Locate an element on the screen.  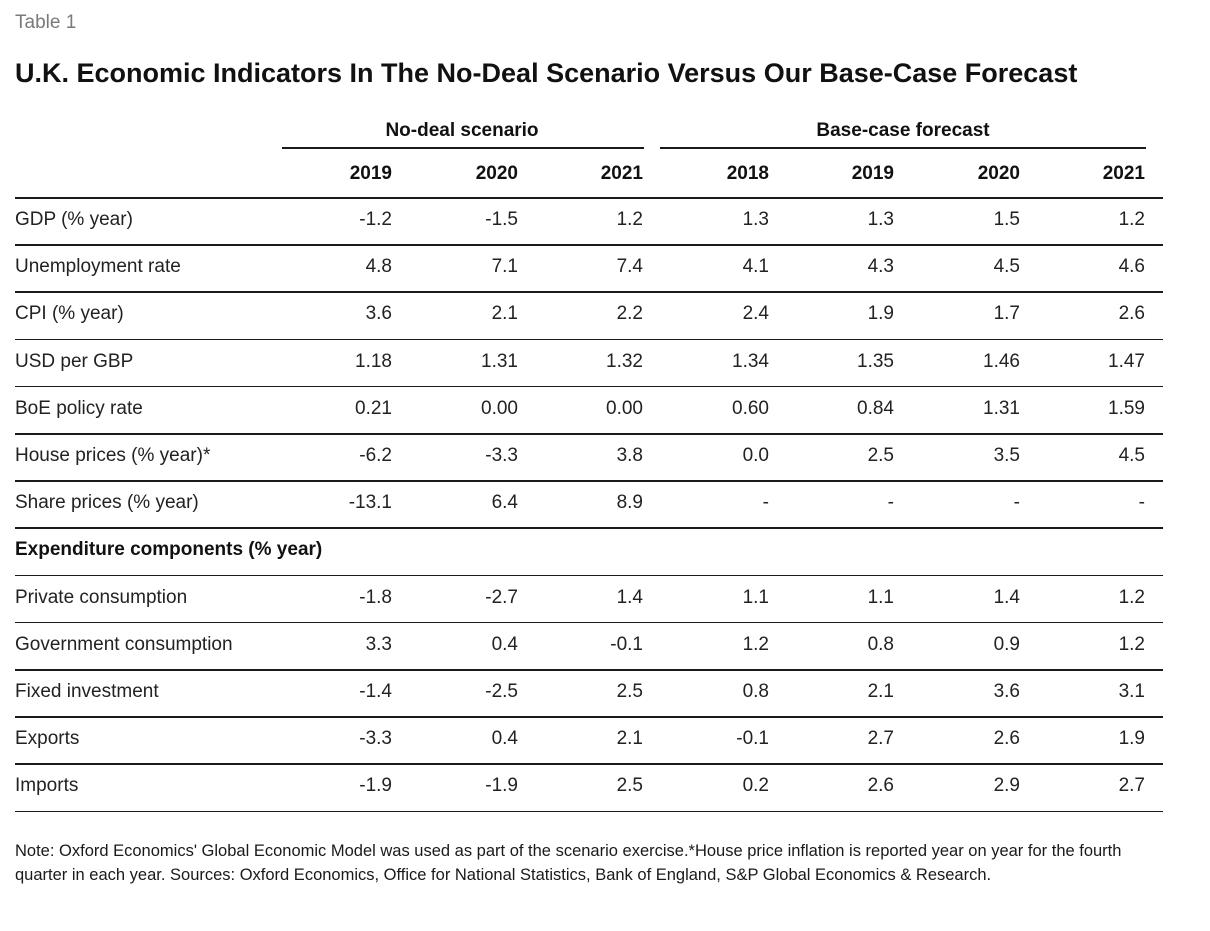
row-label: Exports is located at coordinates (47, 739).